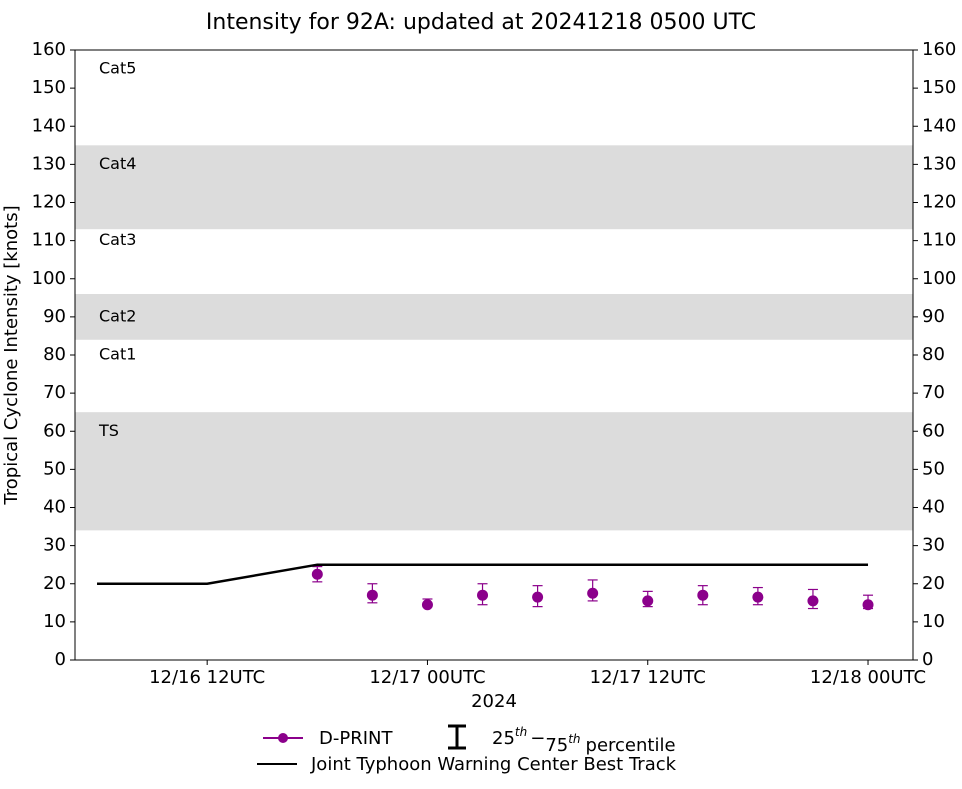 The height and width of the screenshot is (789, 962). I want to click on best-track-line, so click(483, 574).